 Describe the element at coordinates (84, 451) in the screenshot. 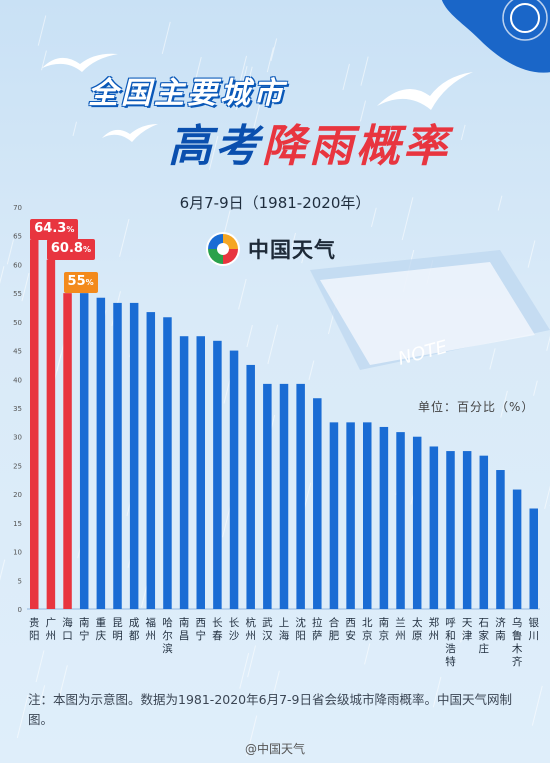

I see `bar-南宁` at that location.